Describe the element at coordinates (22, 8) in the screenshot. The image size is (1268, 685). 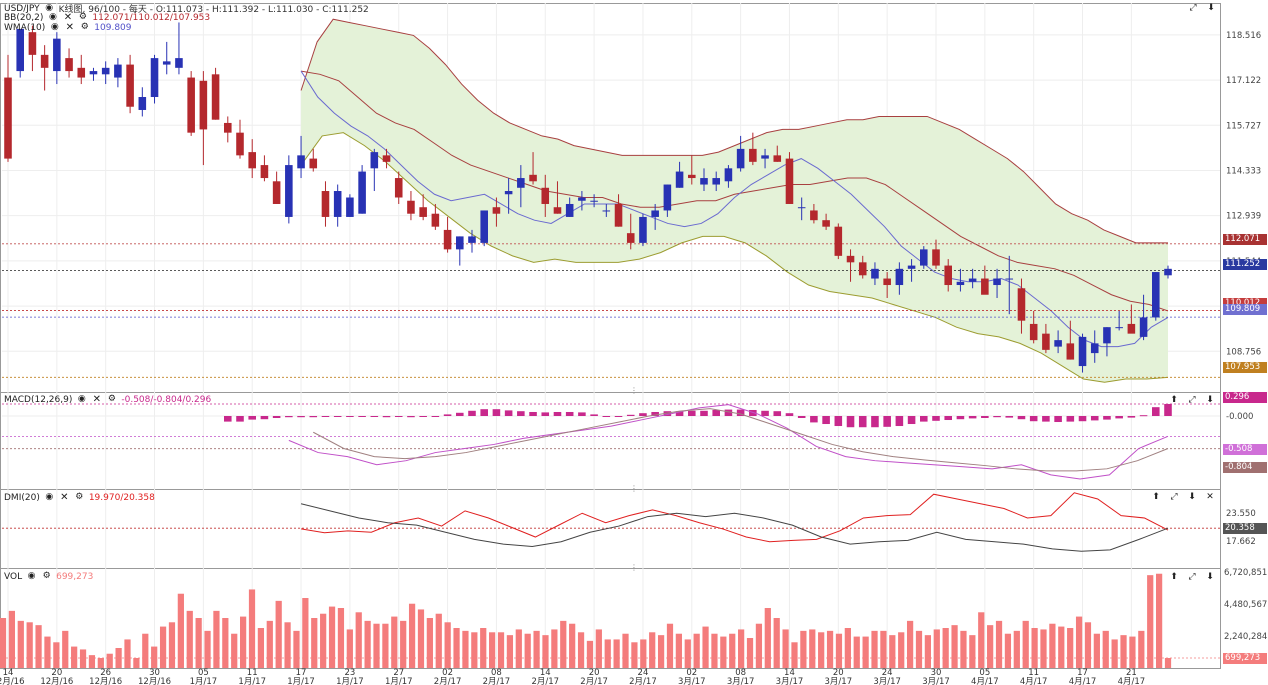
I see `symbol-label: USD/JPY` at that location.